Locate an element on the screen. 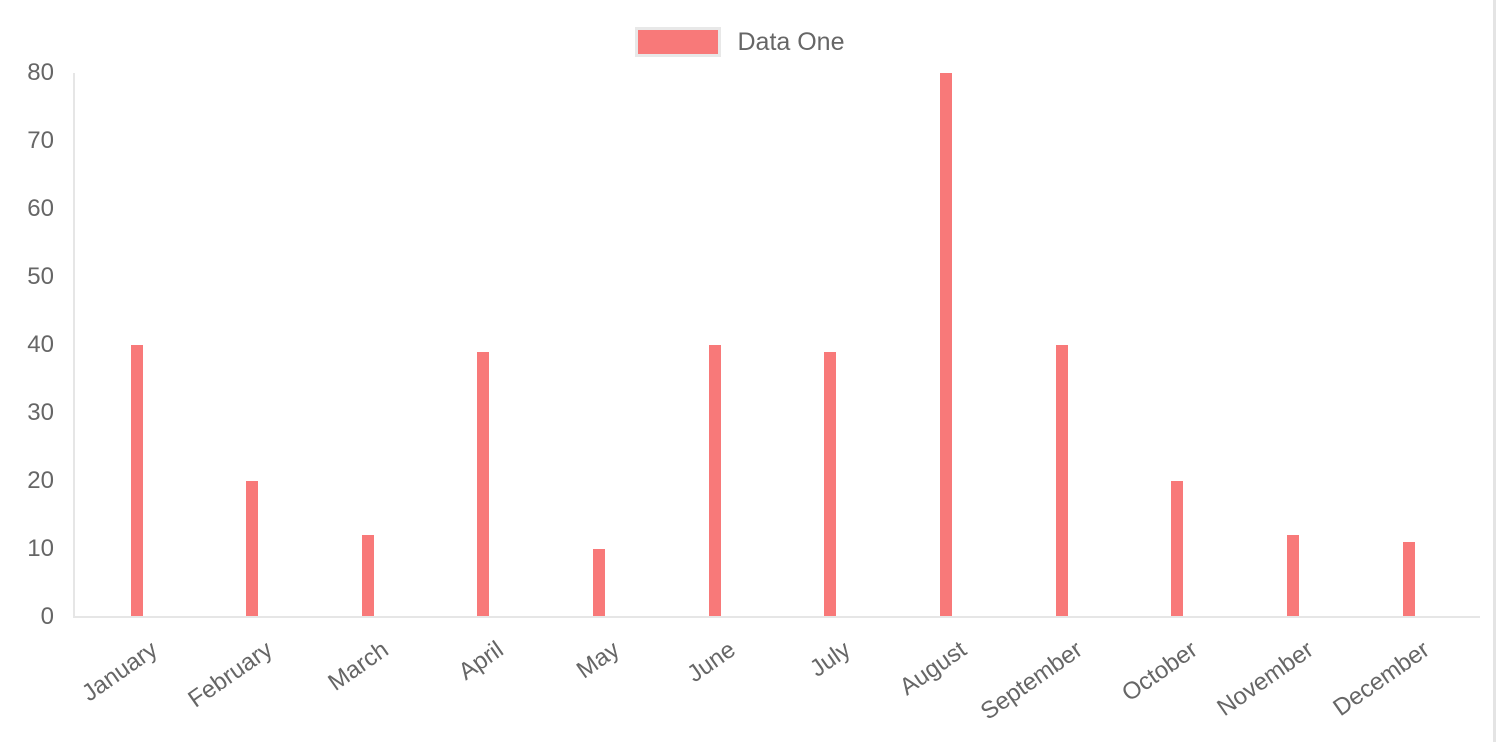 The height and width of the screenshot is (742, 1500). bar-february is located at coordinates (252, 549).